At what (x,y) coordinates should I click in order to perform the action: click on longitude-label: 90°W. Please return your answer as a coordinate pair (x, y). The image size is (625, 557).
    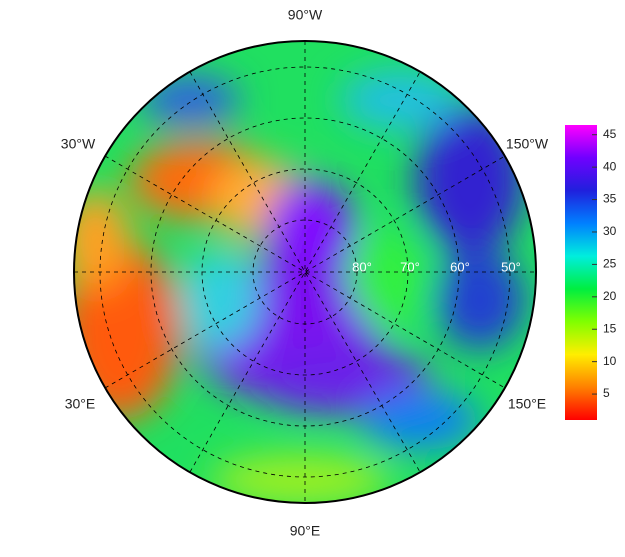
    Looking at the image, I should click on (305, 15).